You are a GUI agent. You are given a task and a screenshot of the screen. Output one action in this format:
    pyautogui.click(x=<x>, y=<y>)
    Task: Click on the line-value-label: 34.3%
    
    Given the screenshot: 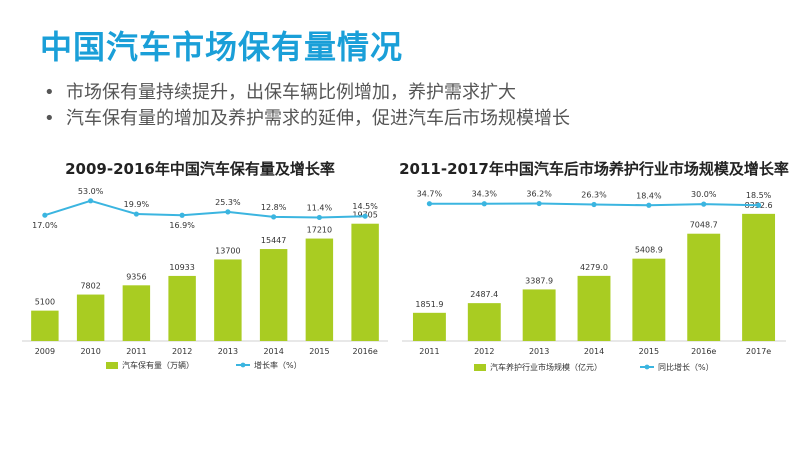 What is the action you would take?
    pyautogui.click(x=485, y=194)
    